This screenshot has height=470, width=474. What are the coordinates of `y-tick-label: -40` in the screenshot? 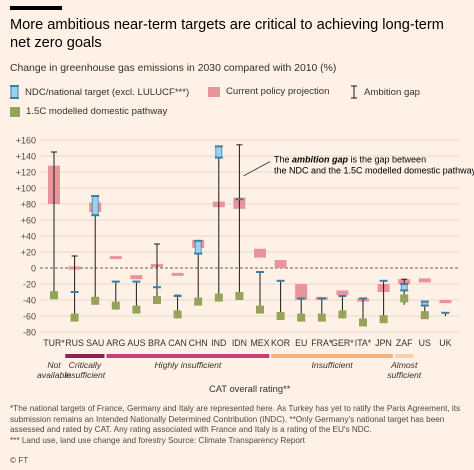 It's located at (29, 301).